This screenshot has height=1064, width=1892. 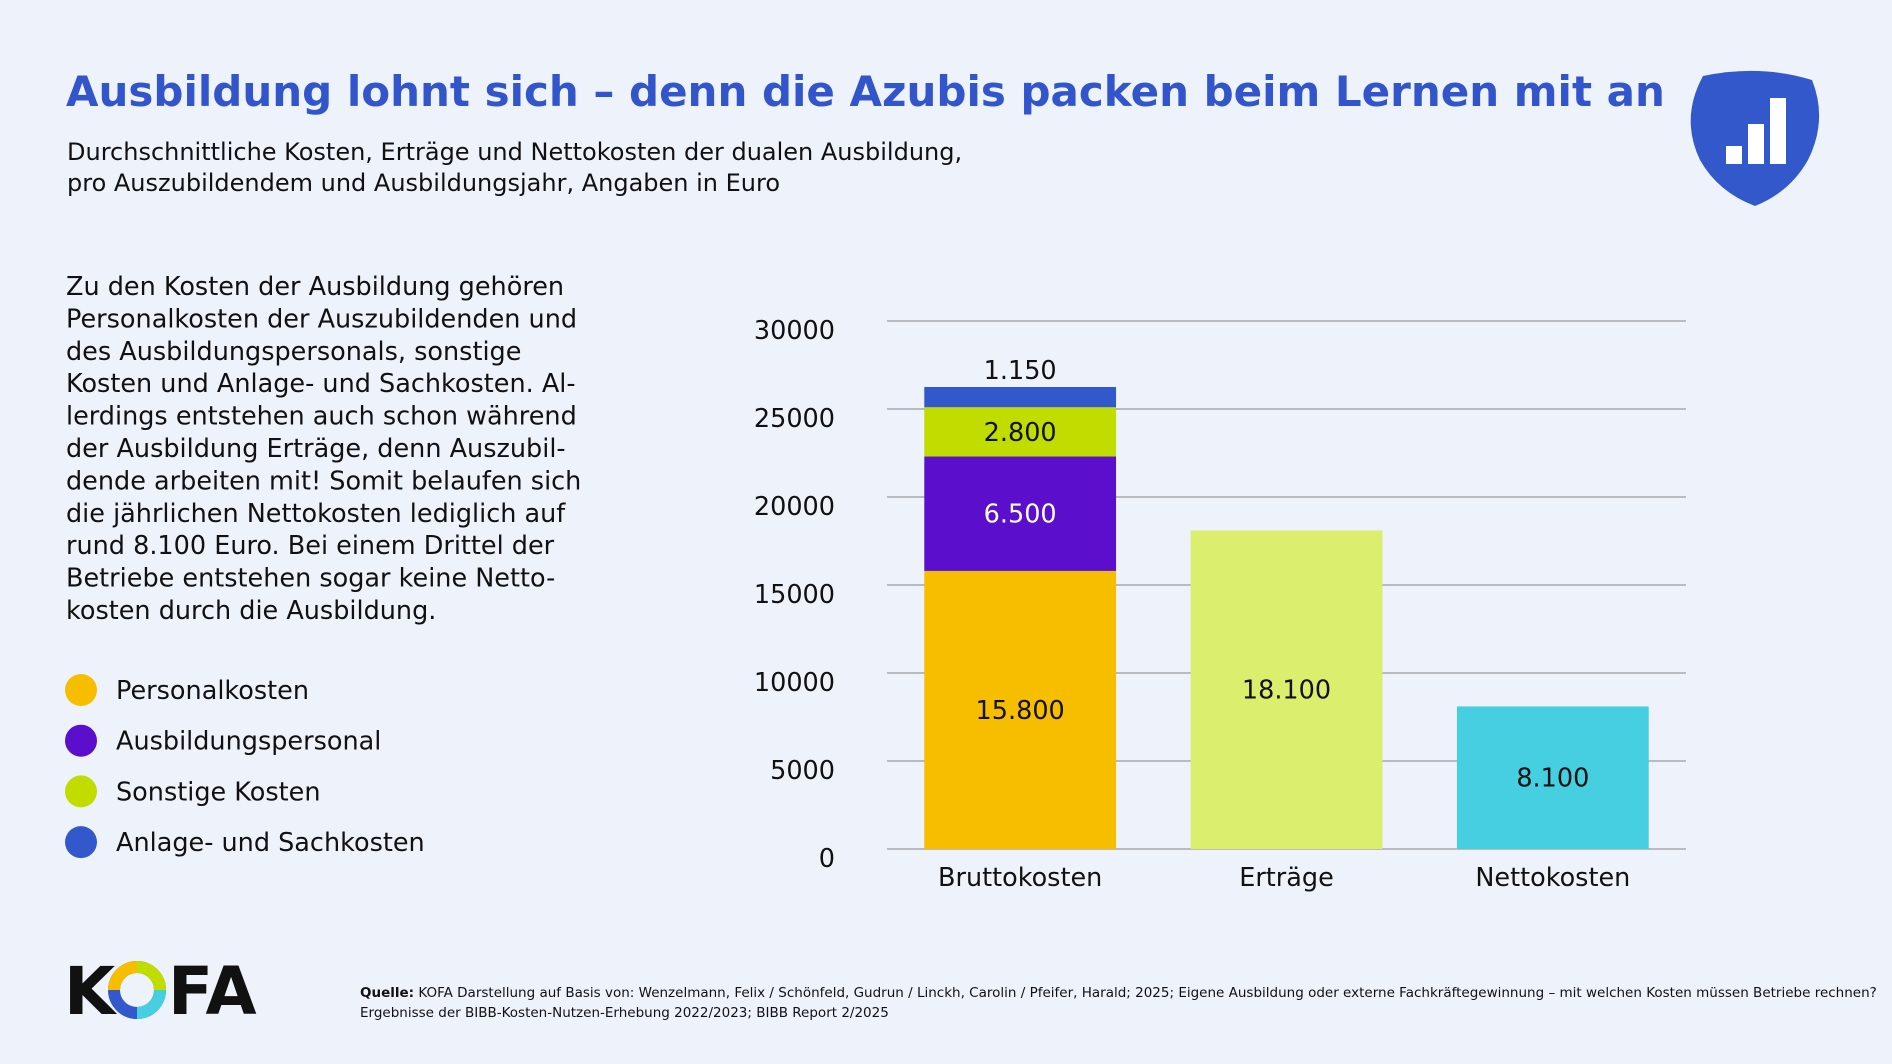 What do you see at coordinates (310, 546) in the screenshot?
I see `description-line: rund 8.100 Euro. Bei einem Drittel der` at bounding box center [310, 546].